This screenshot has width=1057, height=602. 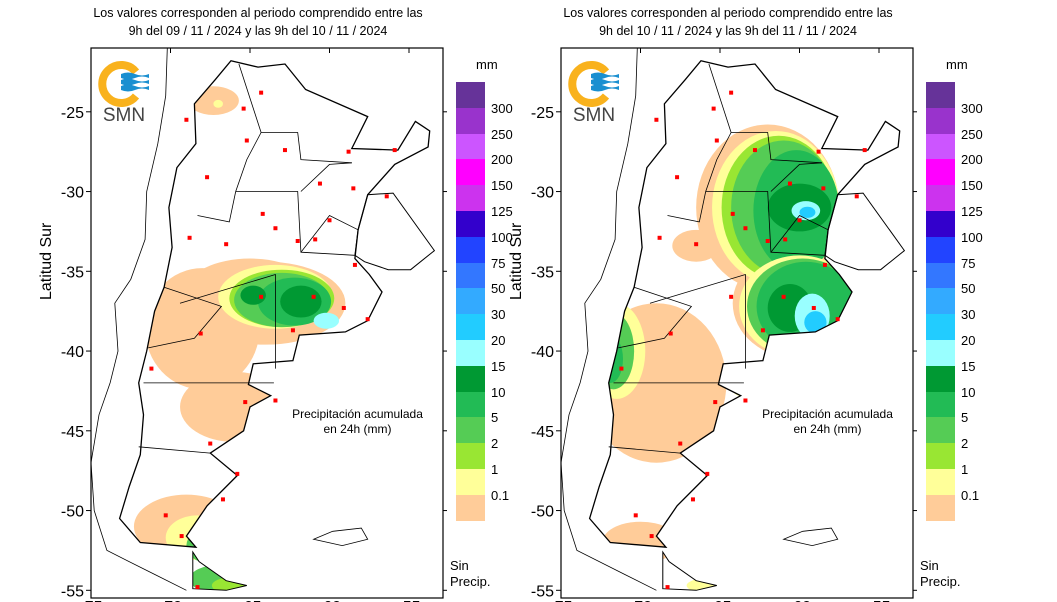 What do you see at coordinates (502, 237) in the screenshot?
I see `legend-label: 100` at bounding box center [502, 237].